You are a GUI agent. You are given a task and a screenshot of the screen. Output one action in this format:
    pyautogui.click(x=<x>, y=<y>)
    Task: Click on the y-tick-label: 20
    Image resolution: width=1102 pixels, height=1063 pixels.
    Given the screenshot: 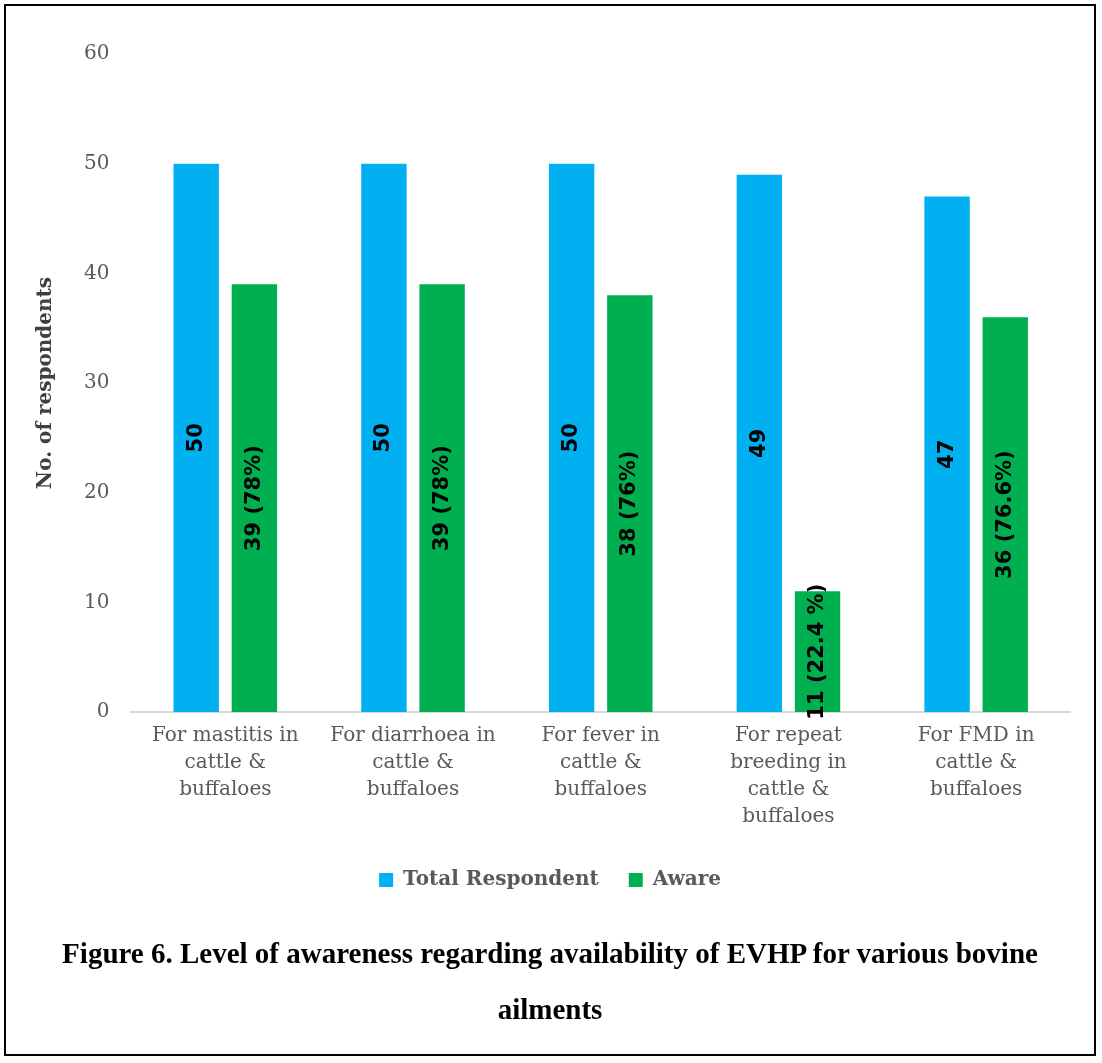 What is the action you would take?
    pyautogui.click(x=97, y=490)
    